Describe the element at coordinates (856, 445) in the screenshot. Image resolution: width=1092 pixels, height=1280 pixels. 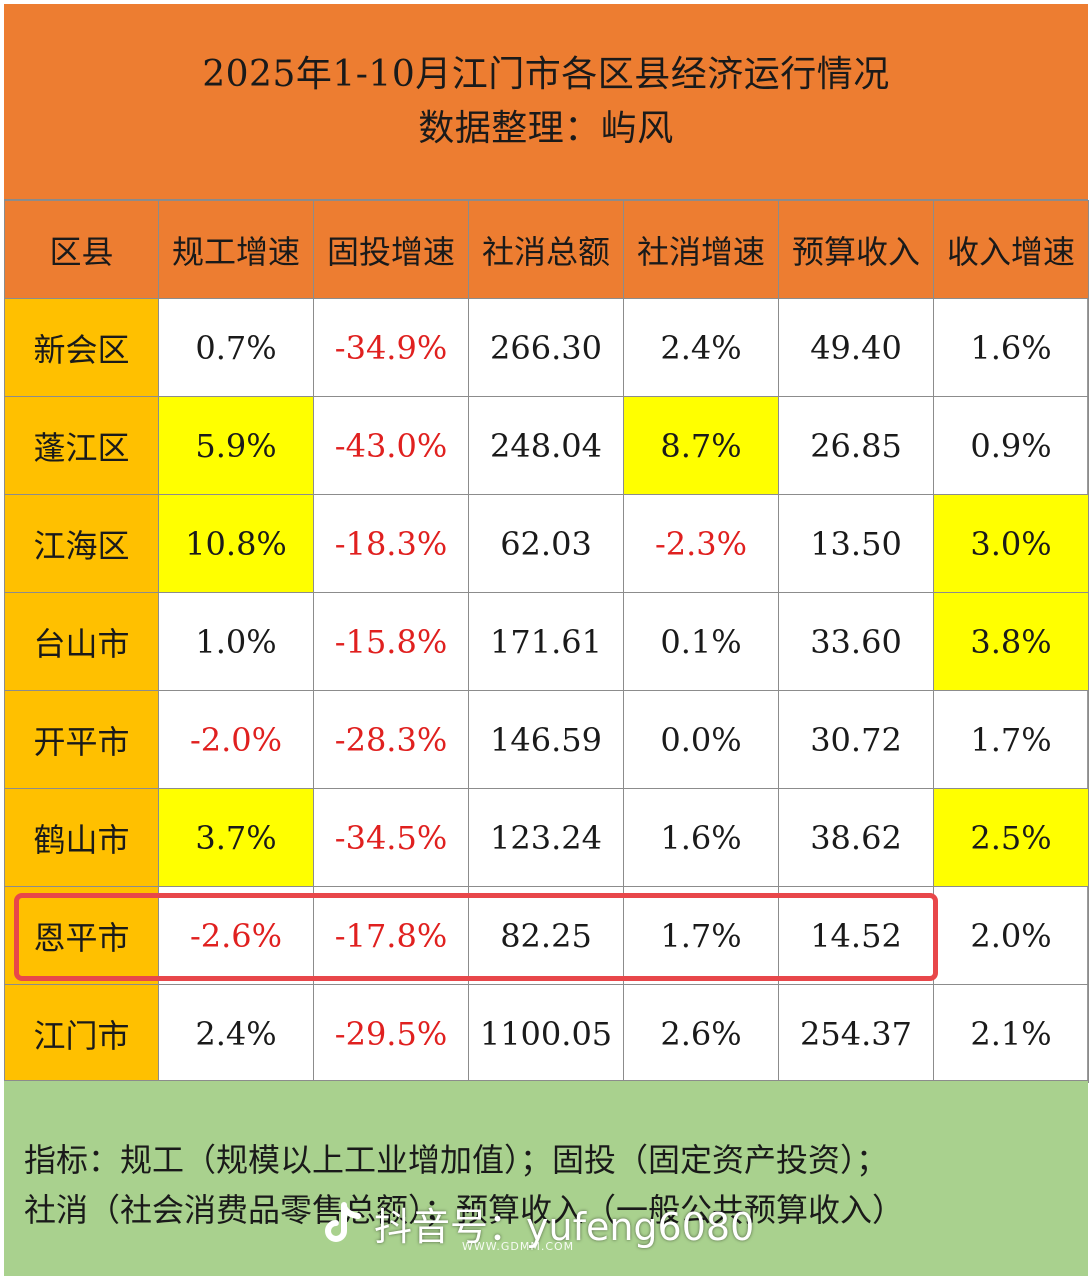
I see `table-cell: 26.85` at that location.